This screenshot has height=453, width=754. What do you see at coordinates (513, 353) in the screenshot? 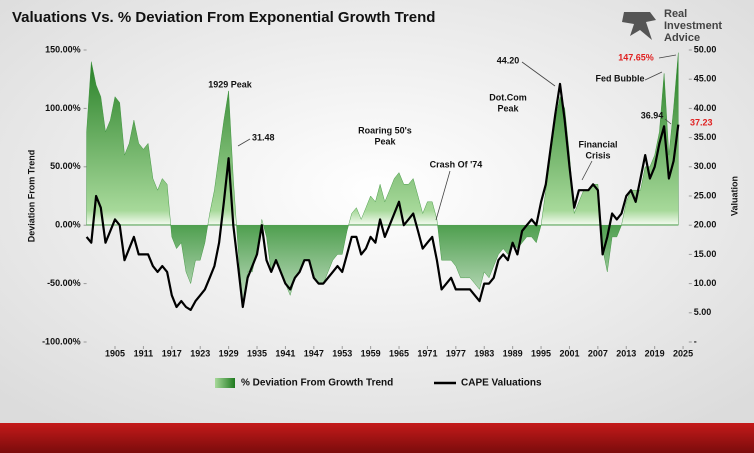
I see `x-tick-label: 1989` at bounding box center [513, 353].